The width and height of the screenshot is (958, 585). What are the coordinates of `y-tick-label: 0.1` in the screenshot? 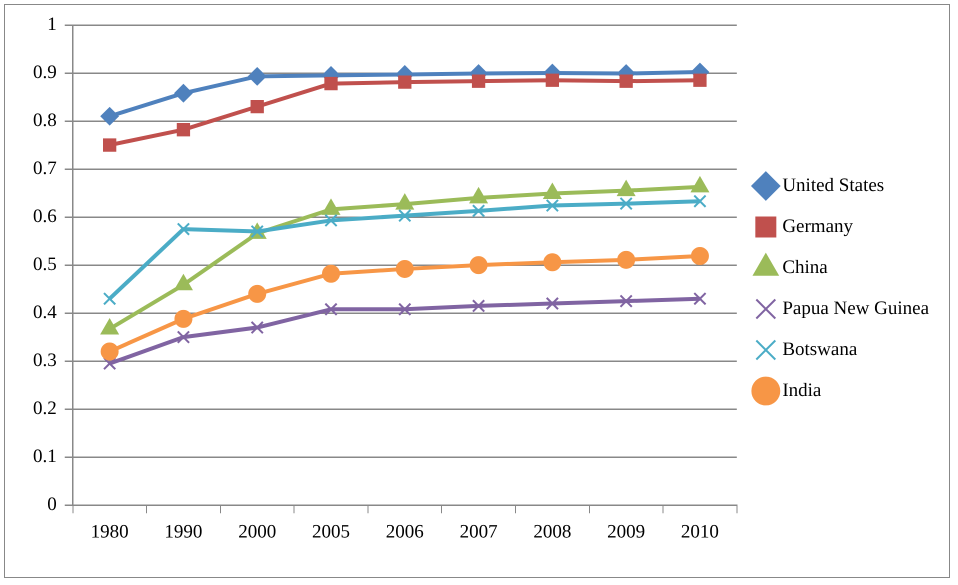 It's located at (45, 457).